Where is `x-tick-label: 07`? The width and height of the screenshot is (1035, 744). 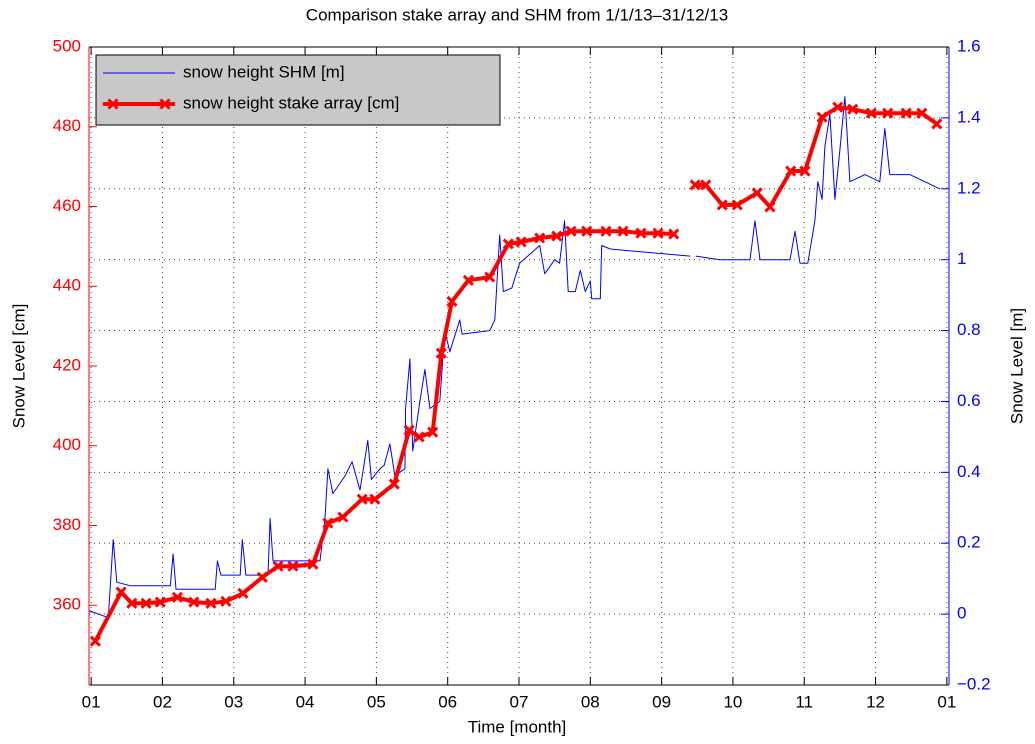
x-tick-label: 07 is located at coordinates (519, 701).